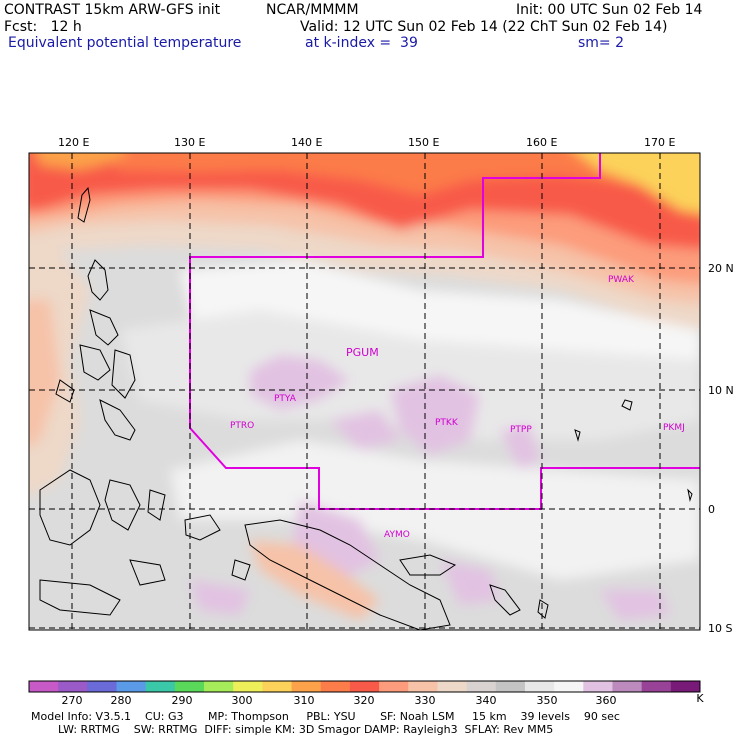  What do you see at coordinates (72, 700) in the screenshot?
I see `colorbar-label: 270` at bounding box center [72, 700].